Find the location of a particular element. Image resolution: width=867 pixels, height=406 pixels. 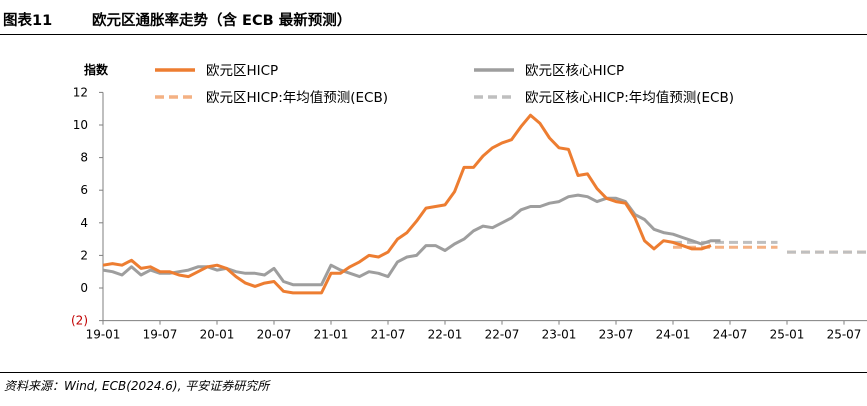

x-tick-label: 22-01 is located at coordinates (445, 335).